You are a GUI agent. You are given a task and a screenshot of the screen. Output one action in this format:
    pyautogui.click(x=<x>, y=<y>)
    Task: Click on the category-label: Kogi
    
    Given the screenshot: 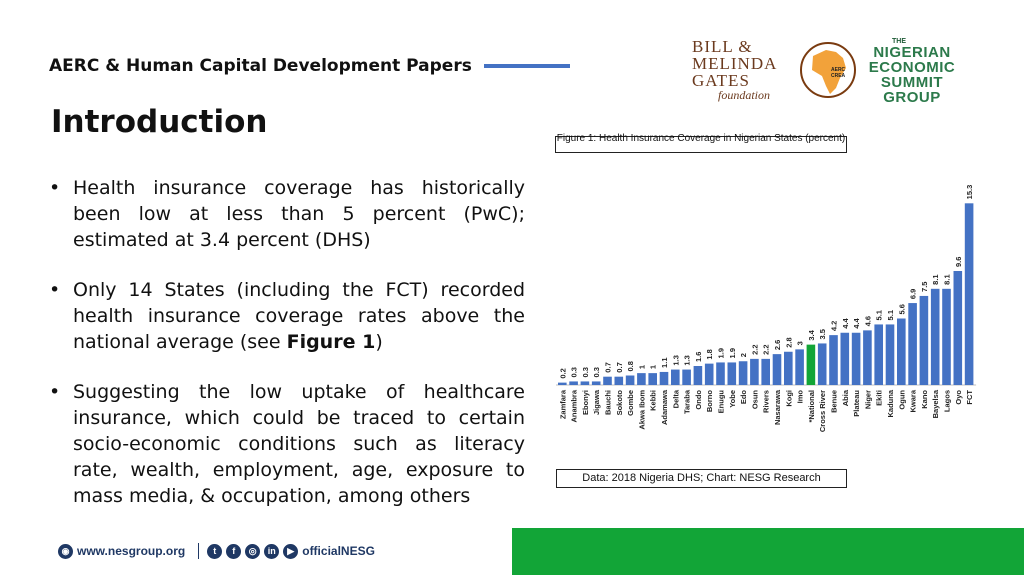 What is the action you would take?
    pyautogui.click(x=788, y=398)
    